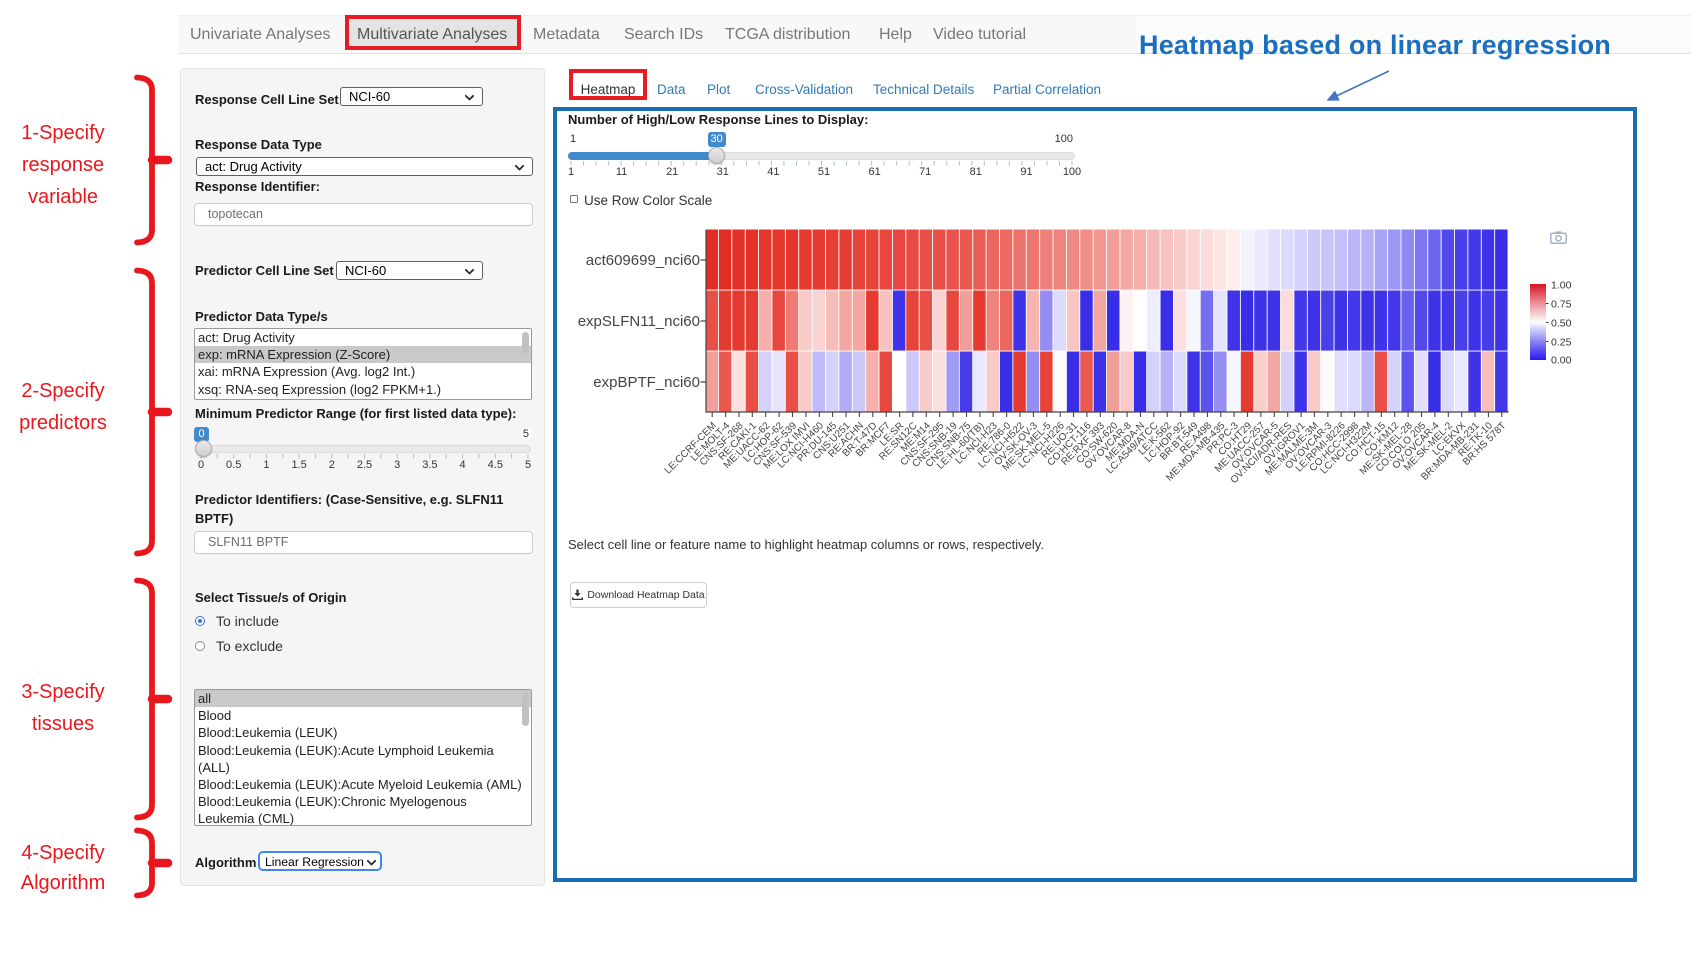 The height and width of the screenshot is (956, 1700). I want to click on svg-text: expSLFN11_nci60, so click(639, 321).